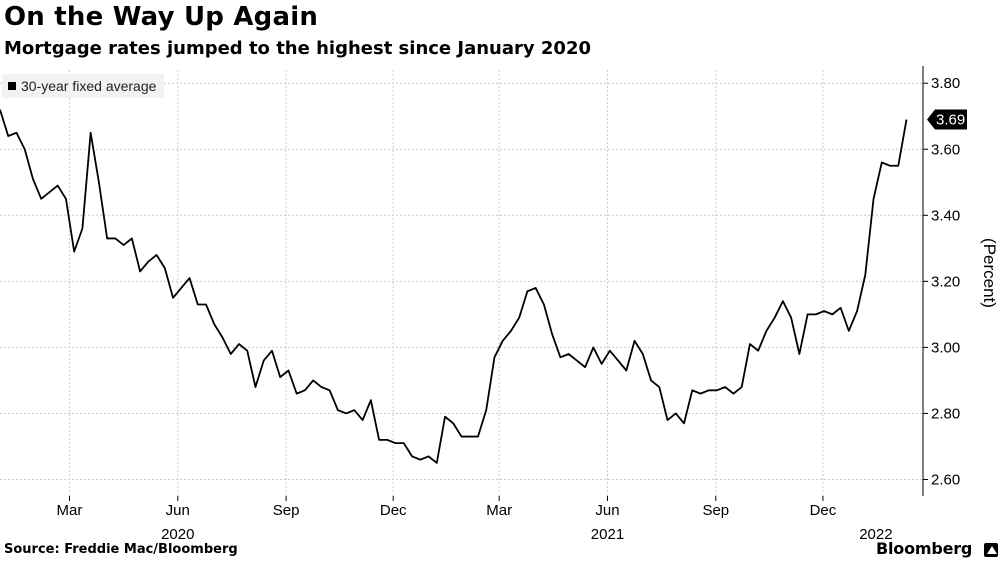  What do you see at coordinates (945, 149) in the screenshot?
I see `y-tick-label: 3.60` at bounding box center [945, 149].